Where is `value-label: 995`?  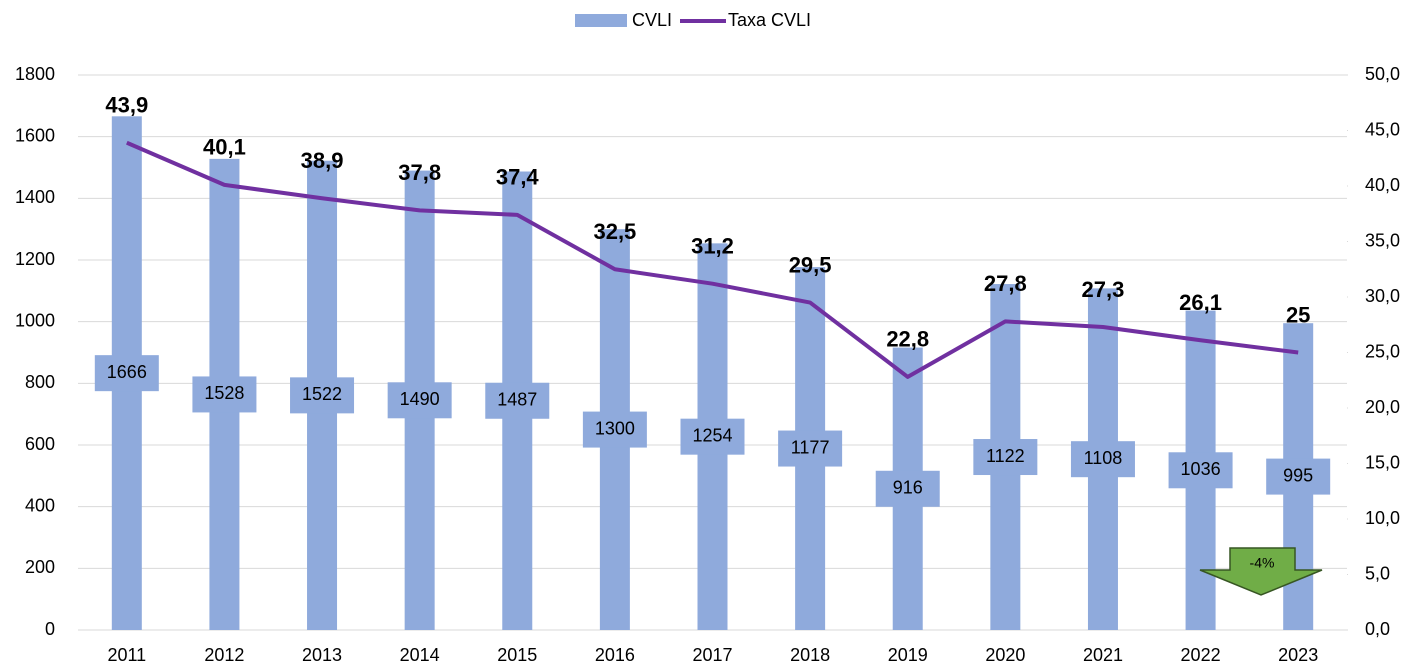 value-label: 995 is located at coordinates (1298, 475).